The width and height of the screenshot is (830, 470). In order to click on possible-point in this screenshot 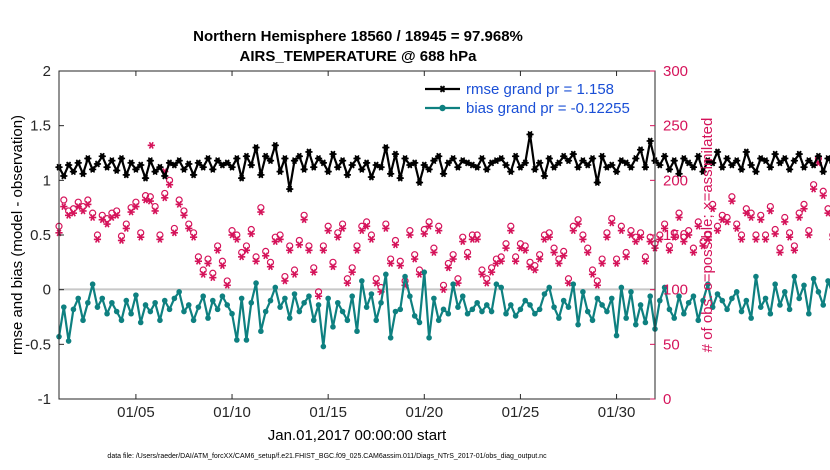, I will do `click(64, 200)`.